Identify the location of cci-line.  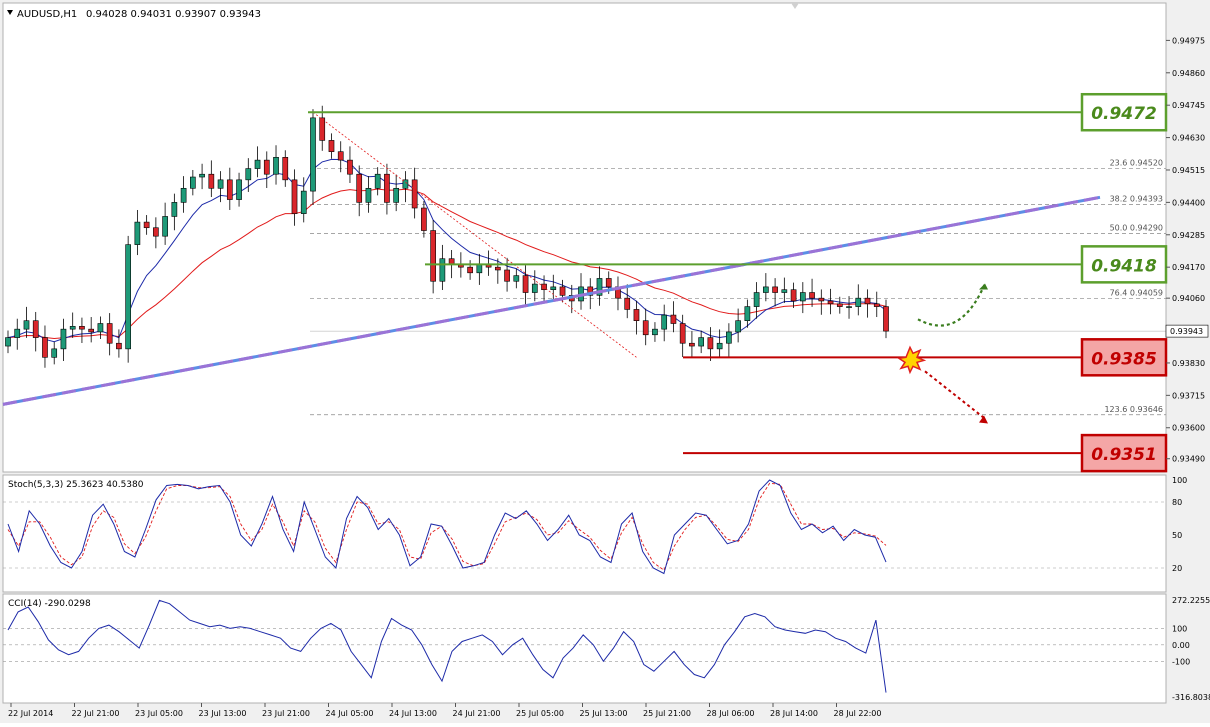
(447, 646).